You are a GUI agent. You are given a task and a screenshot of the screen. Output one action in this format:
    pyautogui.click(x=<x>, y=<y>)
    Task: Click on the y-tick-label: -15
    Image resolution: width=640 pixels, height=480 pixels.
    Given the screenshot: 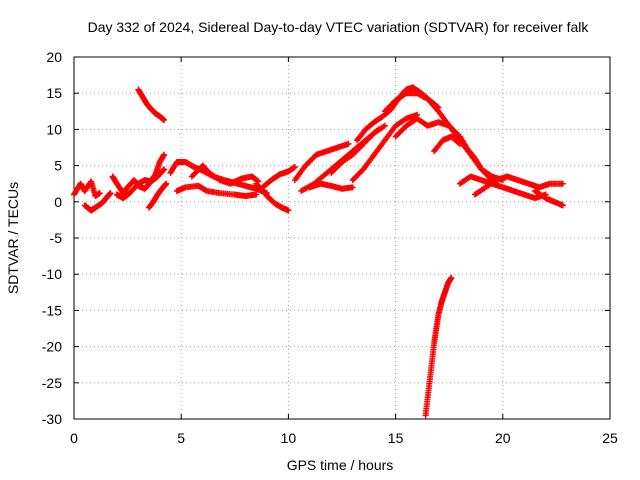 What is the action you would take?
    pyautogui.click(x=52, y=310)
    